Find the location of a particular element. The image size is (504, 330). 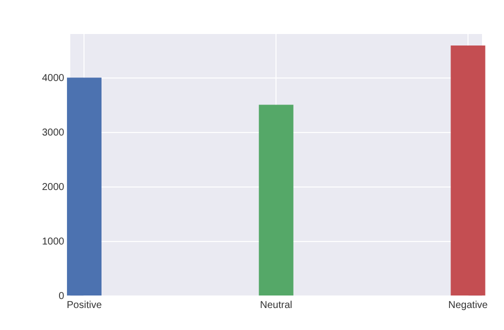

y-tick-label: 0 is located at coordinates (61, 296).